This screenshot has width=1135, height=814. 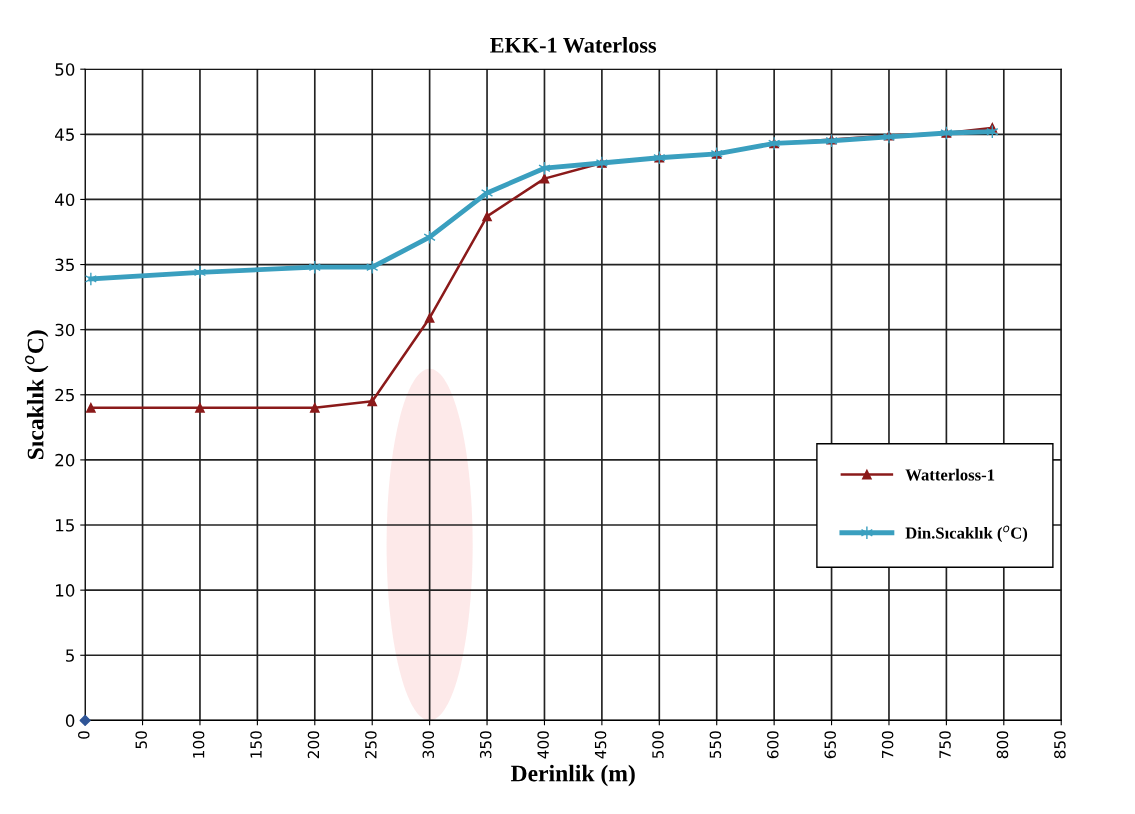 What do you see at coordinates (543, 745) in the screenshot?
I see `x-tick-label: 400` at bounding box center [543, 745].